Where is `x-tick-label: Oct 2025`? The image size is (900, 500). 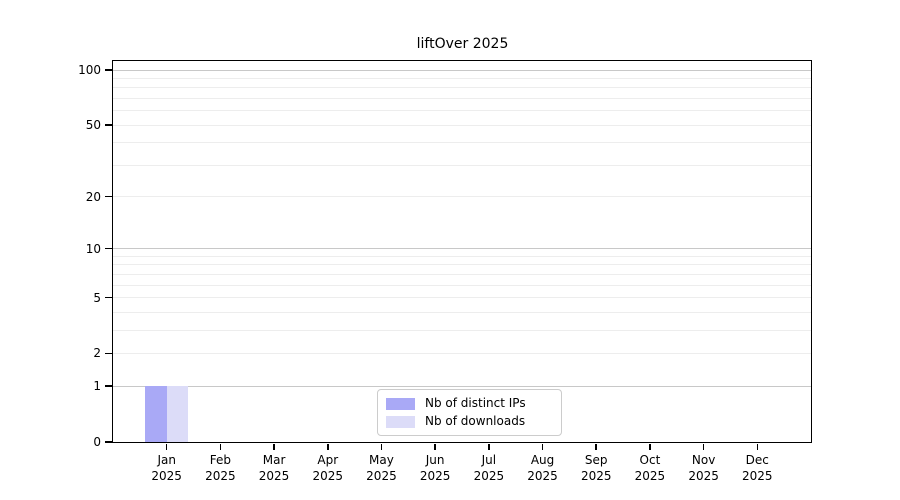 x-tick-label: Oct 2025 is located at coordinates (650, 468).